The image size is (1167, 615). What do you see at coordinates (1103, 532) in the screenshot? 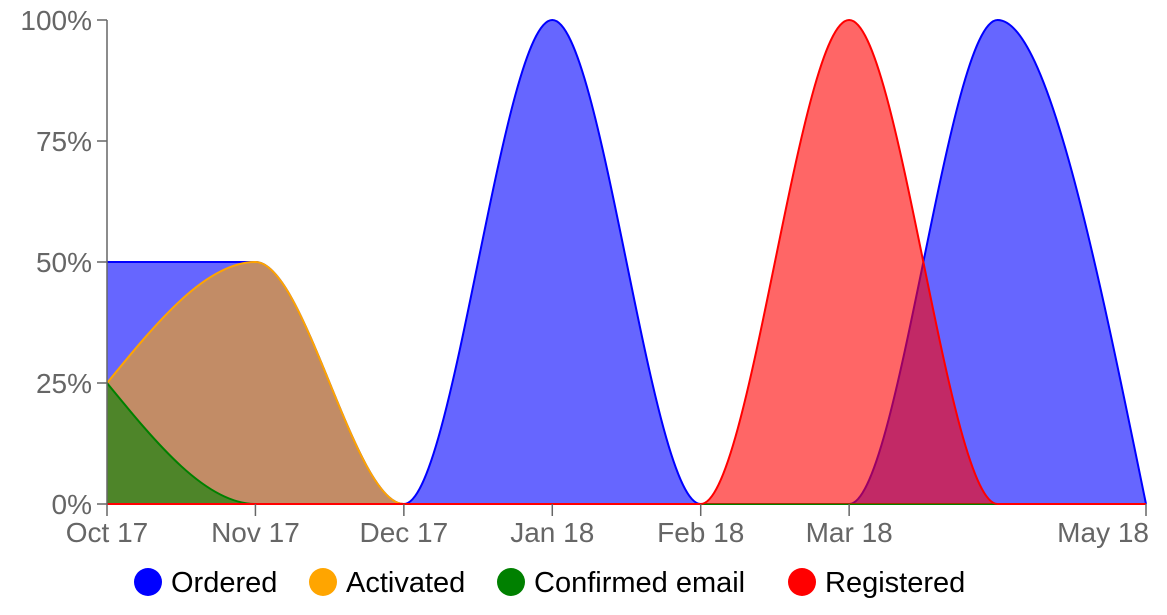
I see `x-tick-label: May 18` at bounding box center [1103, 532].